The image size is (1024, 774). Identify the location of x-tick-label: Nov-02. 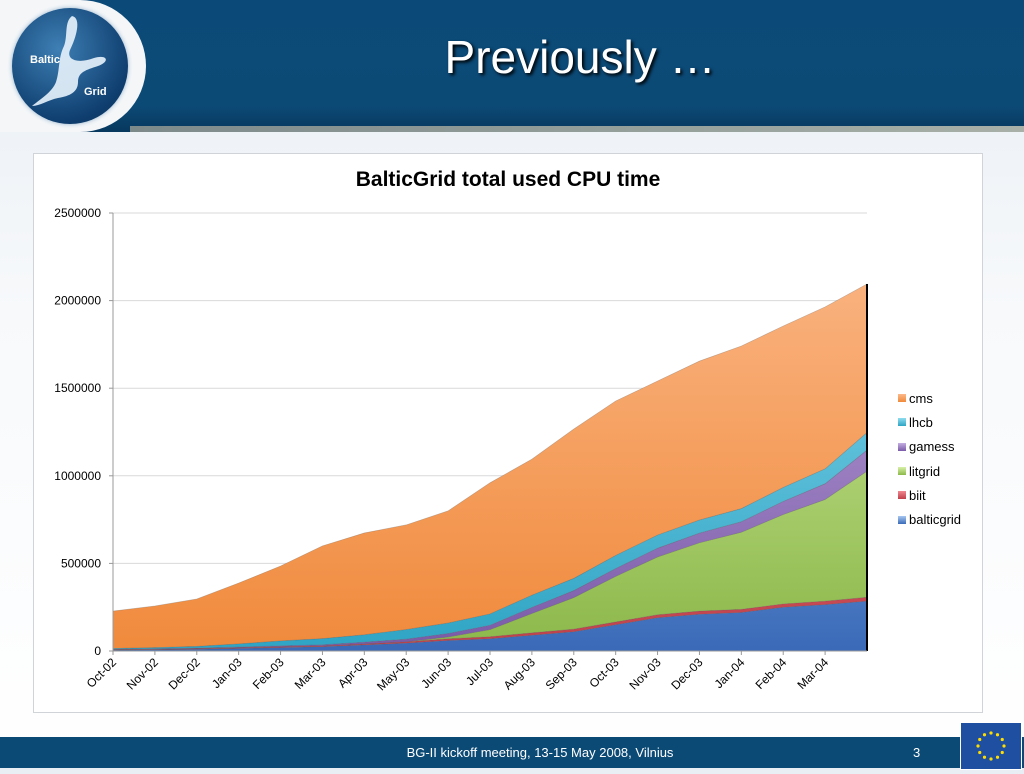
(142, 673).